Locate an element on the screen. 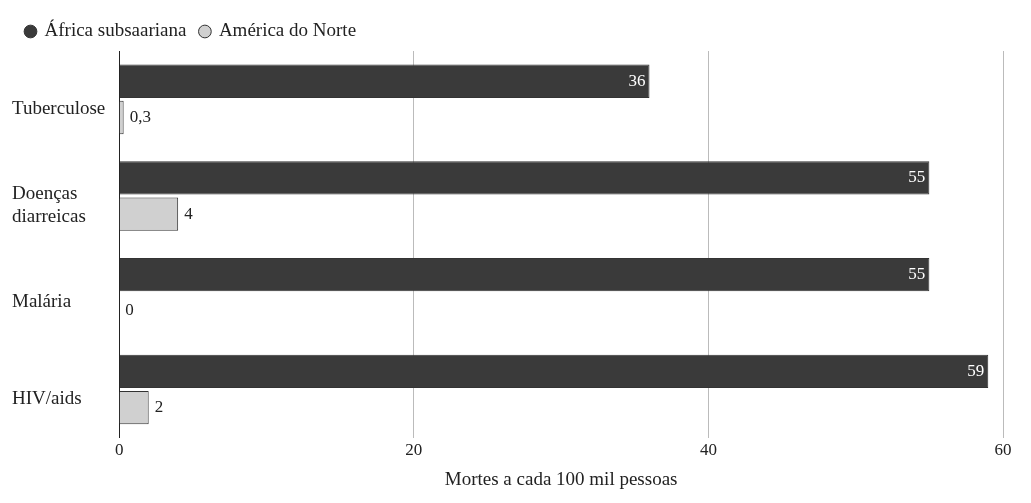  legend-label: América do Norte is located at coordinates (287, 30).